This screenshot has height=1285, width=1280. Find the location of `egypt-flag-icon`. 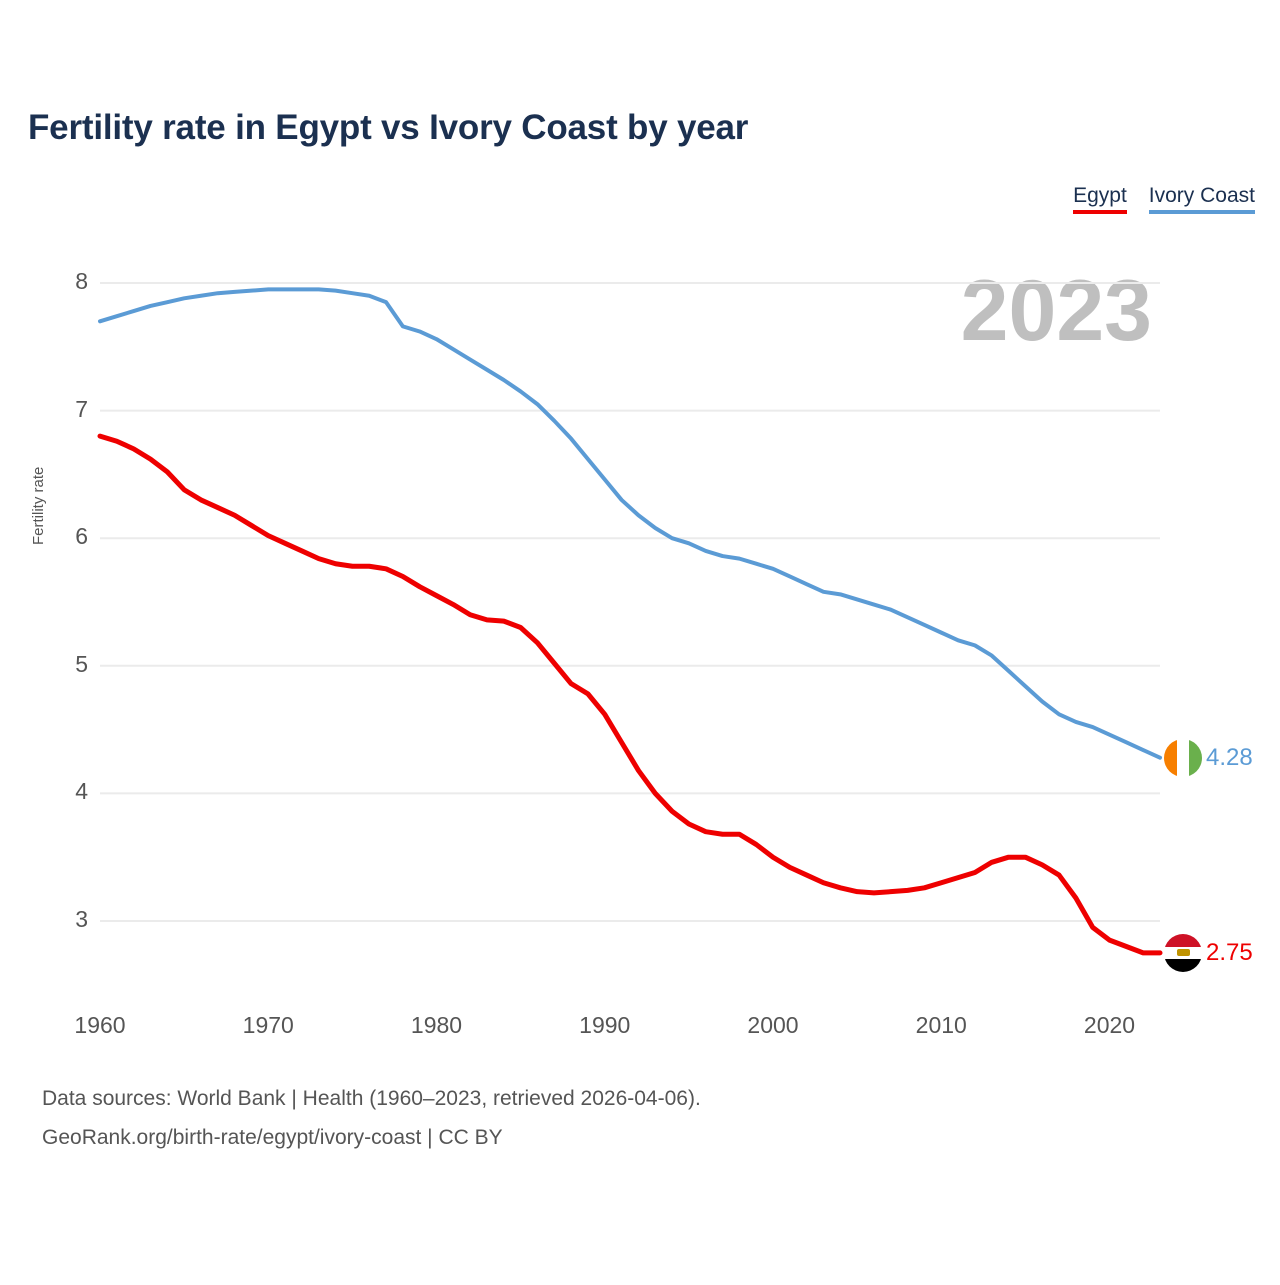

egypt-flag-icon is located at coordinates (1183, 952).